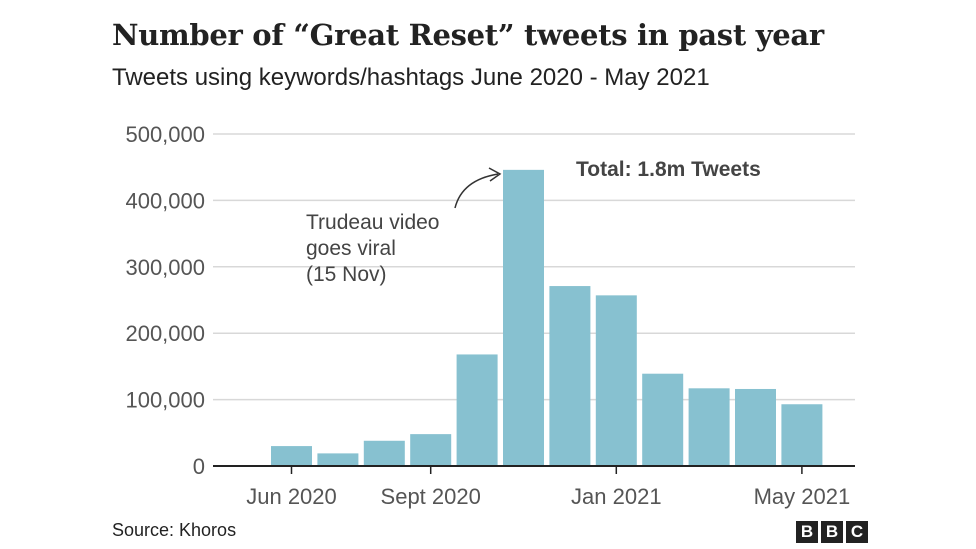 The height and width of the screenshot is (549, 976). What do you see at coordinates (616, 496) in the screenshot?
I see `x-tick-label: Jan 2021` at bounding box center [616, 496].